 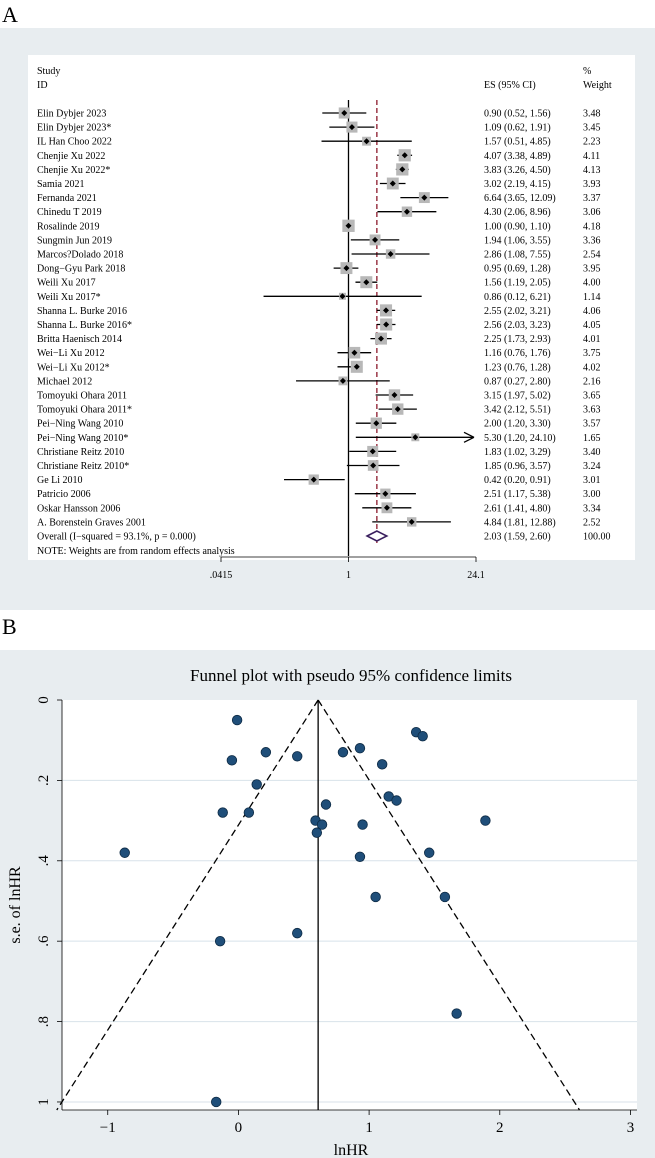 What do you see at coordinates (597, 537) in the screenshot?
I see `overall-weight: 100.00` at bounding box center [597, 537].